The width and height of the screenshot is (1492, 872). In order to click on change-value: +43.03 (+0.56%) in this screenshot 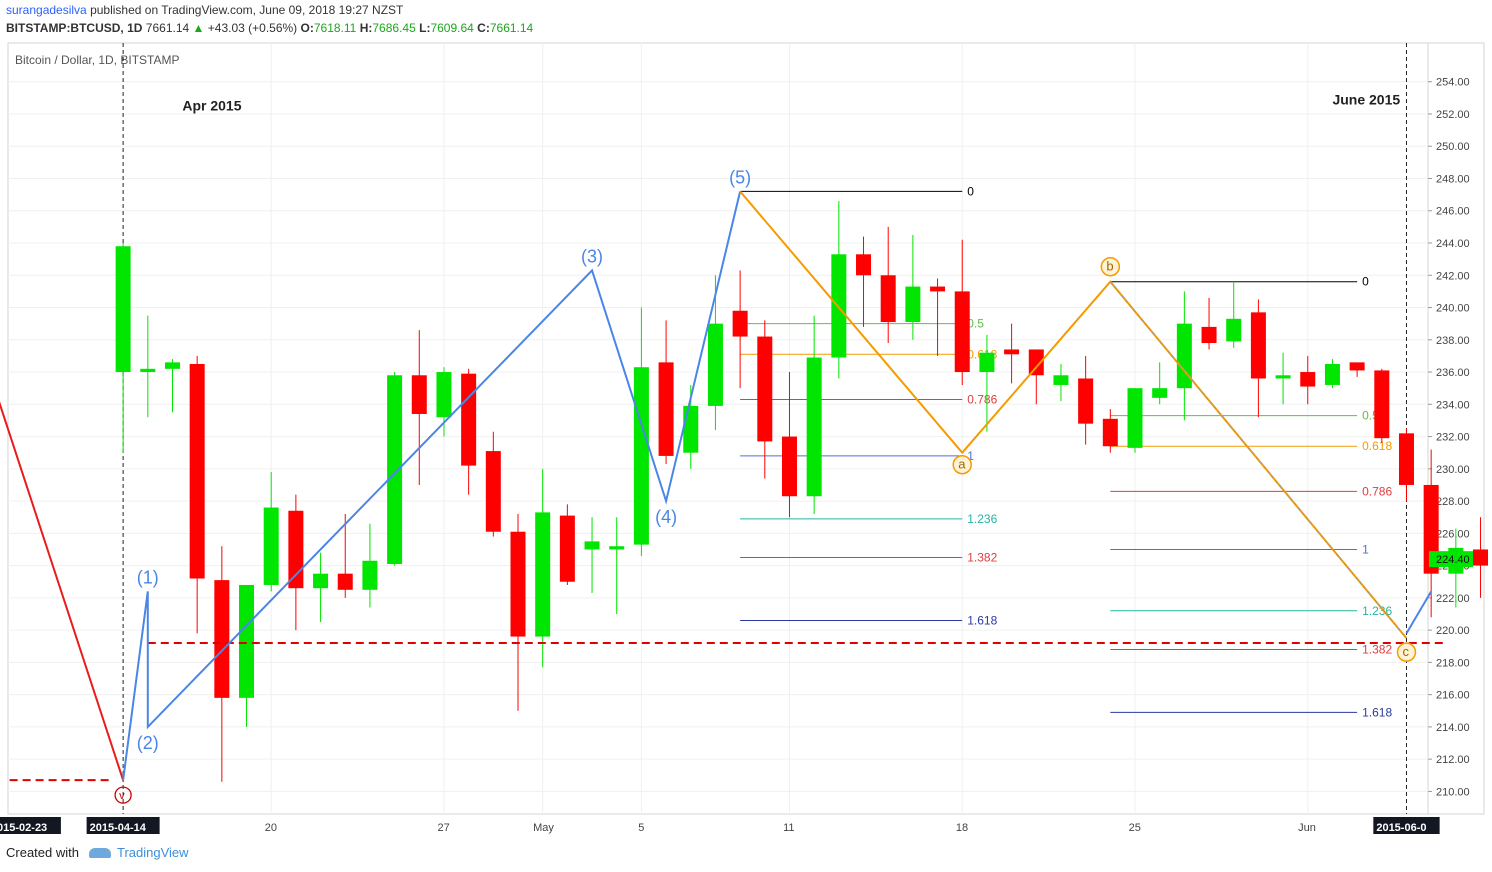, I will do `click(252, 28)`.